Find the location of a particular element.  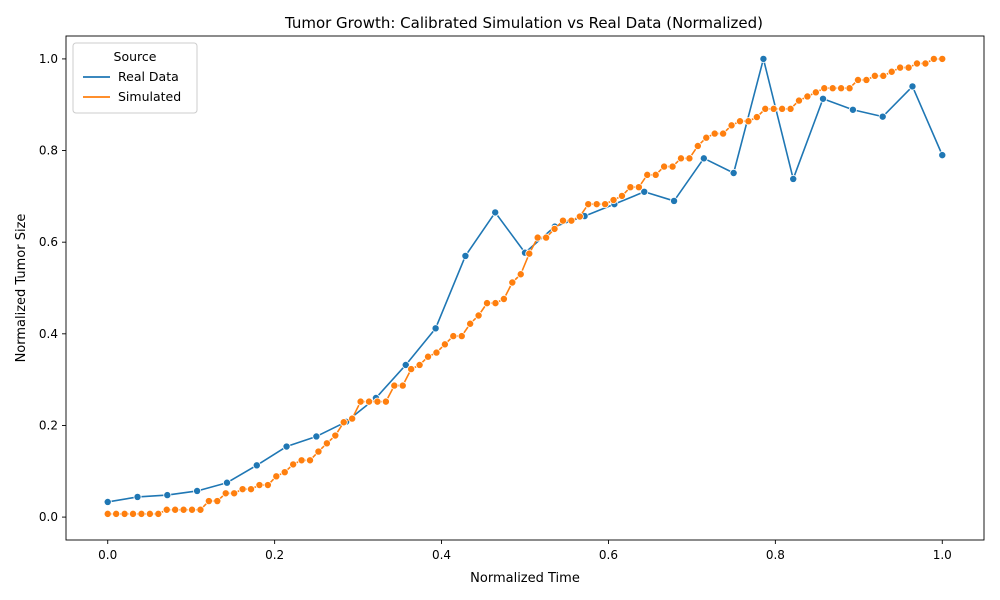

x-tick-label: 0.6 is located at coordinates (608, 555).